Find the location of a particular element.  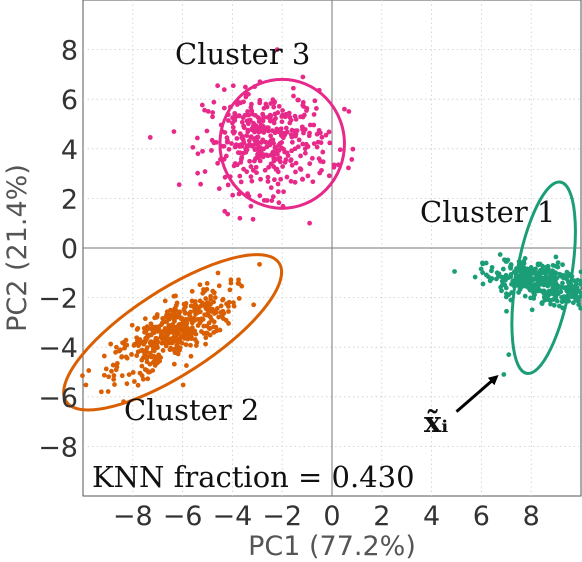

x-tick-label: −2 is located at coordinates (282, 516).